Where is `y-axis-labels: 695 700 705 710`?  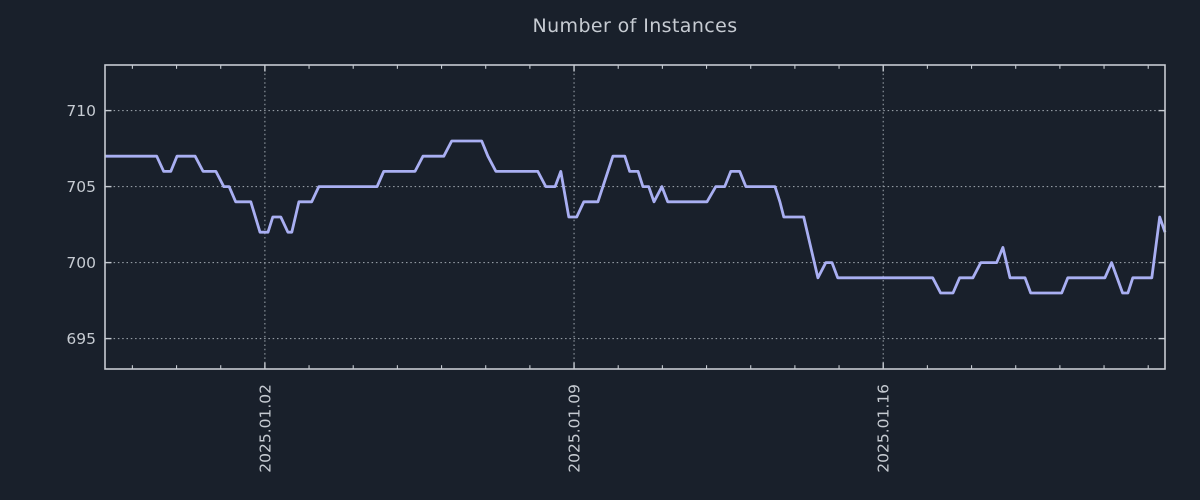
y-axis-labels: 695 700 705 710 is located at coordinates (81, 225).